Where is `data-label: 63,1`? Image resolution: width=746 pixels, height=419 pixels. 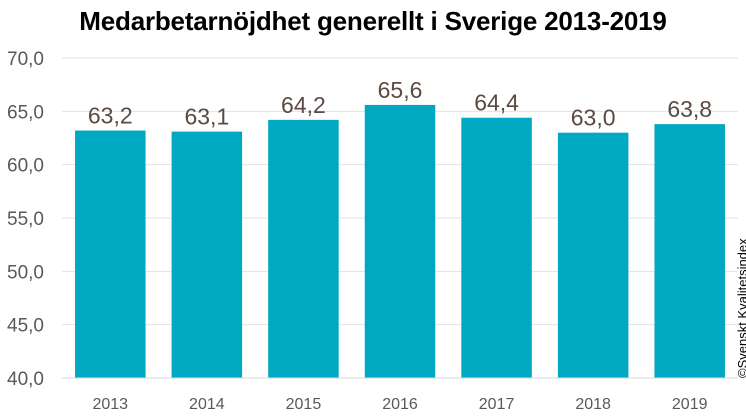 data-label: 63,1 is located at coordinates (206, 117).